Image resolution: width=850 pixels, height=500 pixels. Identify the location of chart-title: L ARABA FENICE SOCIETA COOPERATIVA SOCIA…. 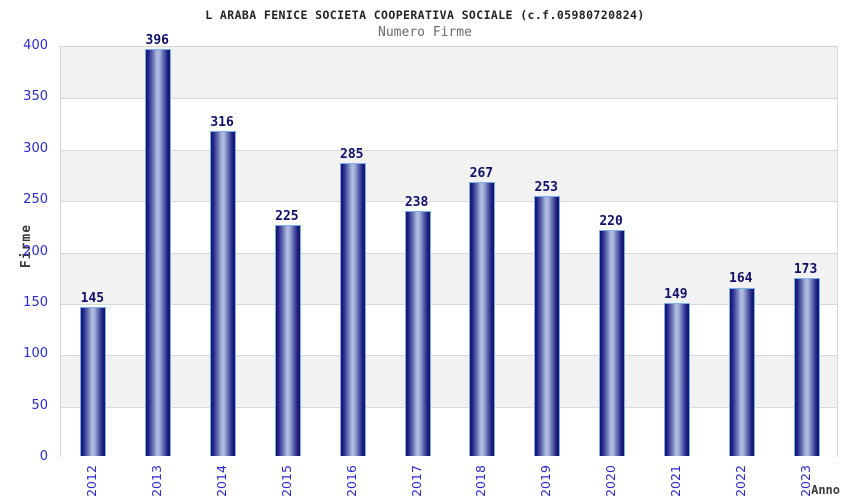
(425, 15).